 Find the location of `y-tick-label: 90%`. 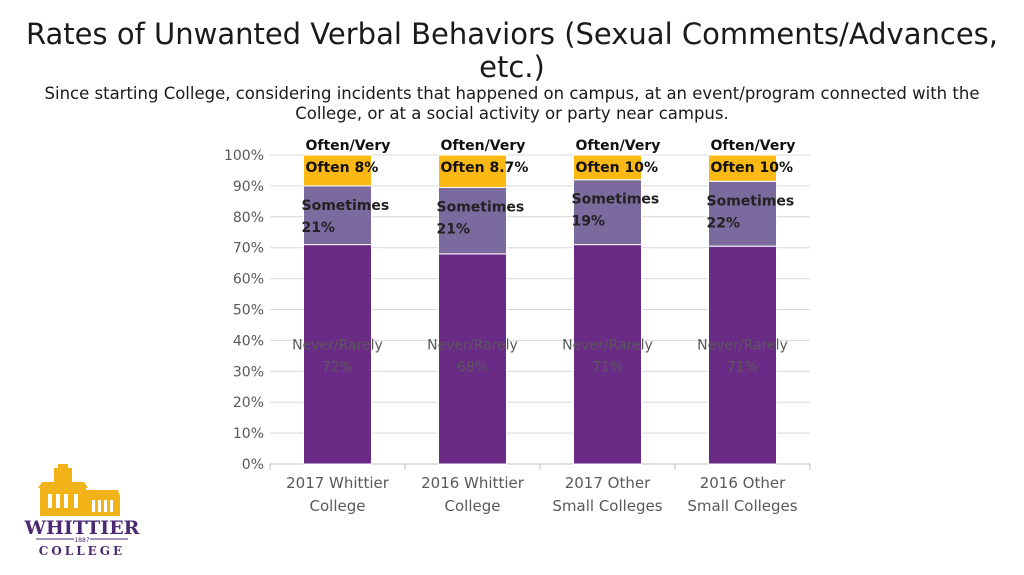

y-tick-label: 90% is located at coordinates (248, 187).